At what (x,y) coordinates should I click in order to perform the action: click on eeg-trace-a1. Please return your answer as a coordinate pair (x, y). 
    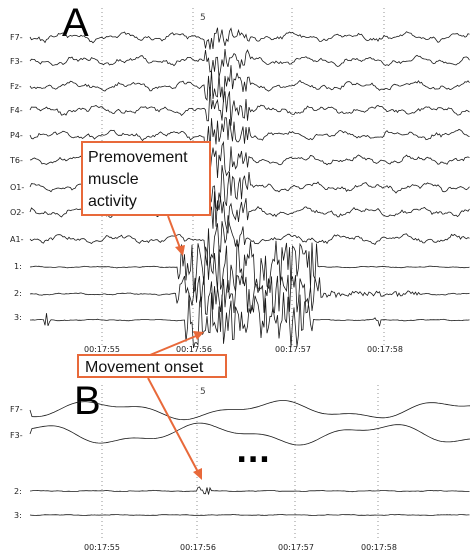
    Looking at the image, I should click on (249, 240).